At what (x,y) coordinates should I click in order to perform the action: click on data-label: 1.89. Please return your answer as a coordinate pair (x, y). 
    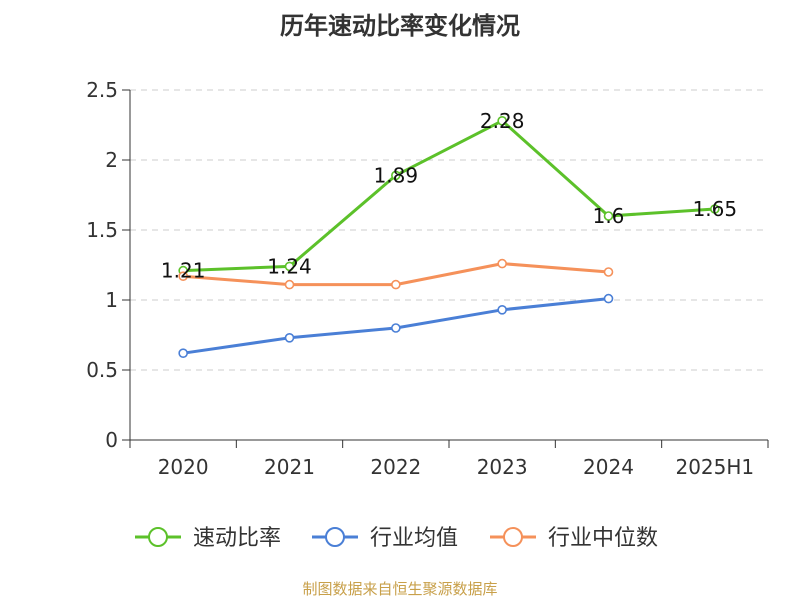
    Looking at the image, I should click on (396, 175).